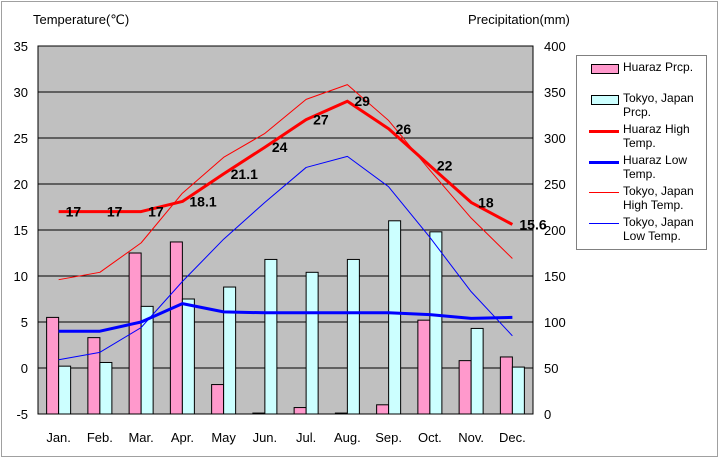 Image resolution: width=720 pixels, height=460 pixels. I want to click on legend-item: Huaraz High Temp., so click(642, 142).